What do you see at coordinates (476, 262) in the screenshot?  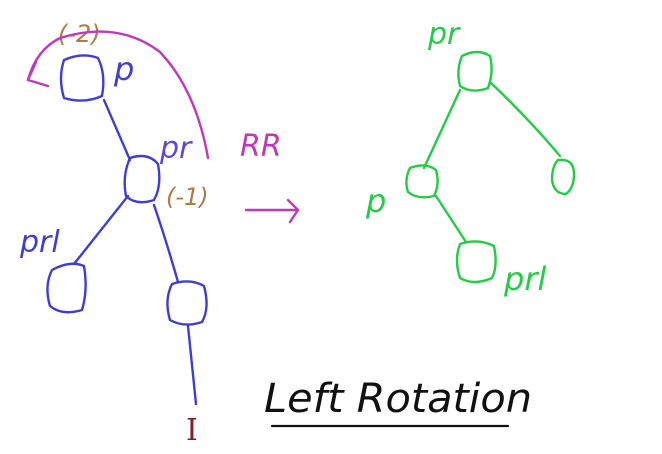 I see `node-prl-after` at bounding box center [476, 262].